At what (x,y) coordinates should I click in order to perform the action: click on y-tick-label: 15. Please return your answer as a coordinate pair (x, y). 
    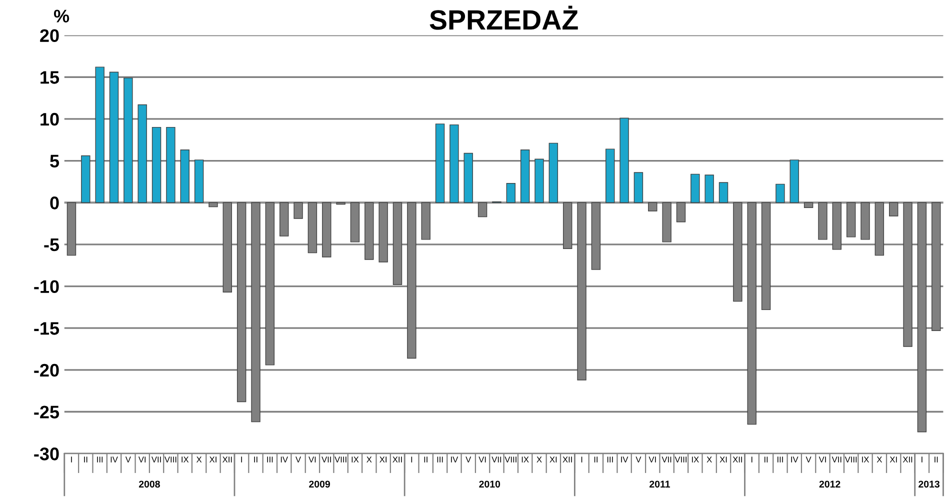
    Looking at the image, I should click on (50, 77).